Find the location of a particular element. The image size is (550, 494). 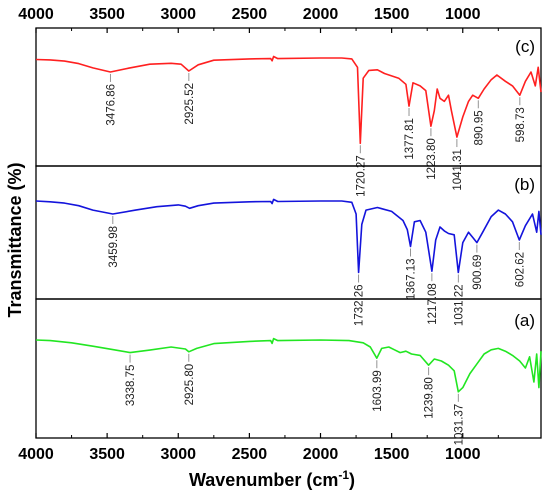

bottom-tick-label: 1500 is located at coordinates (392, 454).